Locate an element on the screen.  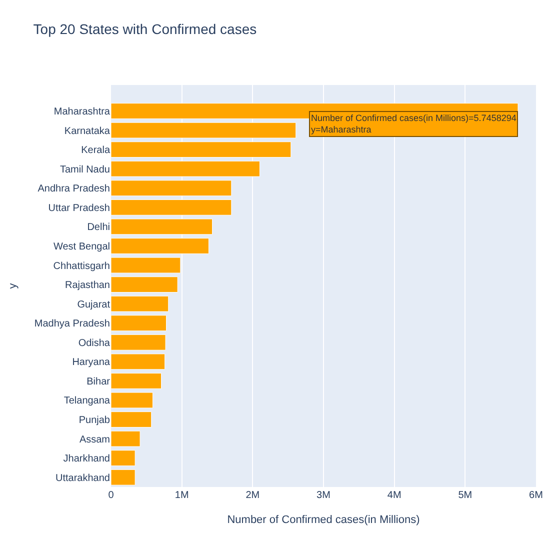
y-tick-label: Madhya Pradesh is located at coordinates (72, 324).